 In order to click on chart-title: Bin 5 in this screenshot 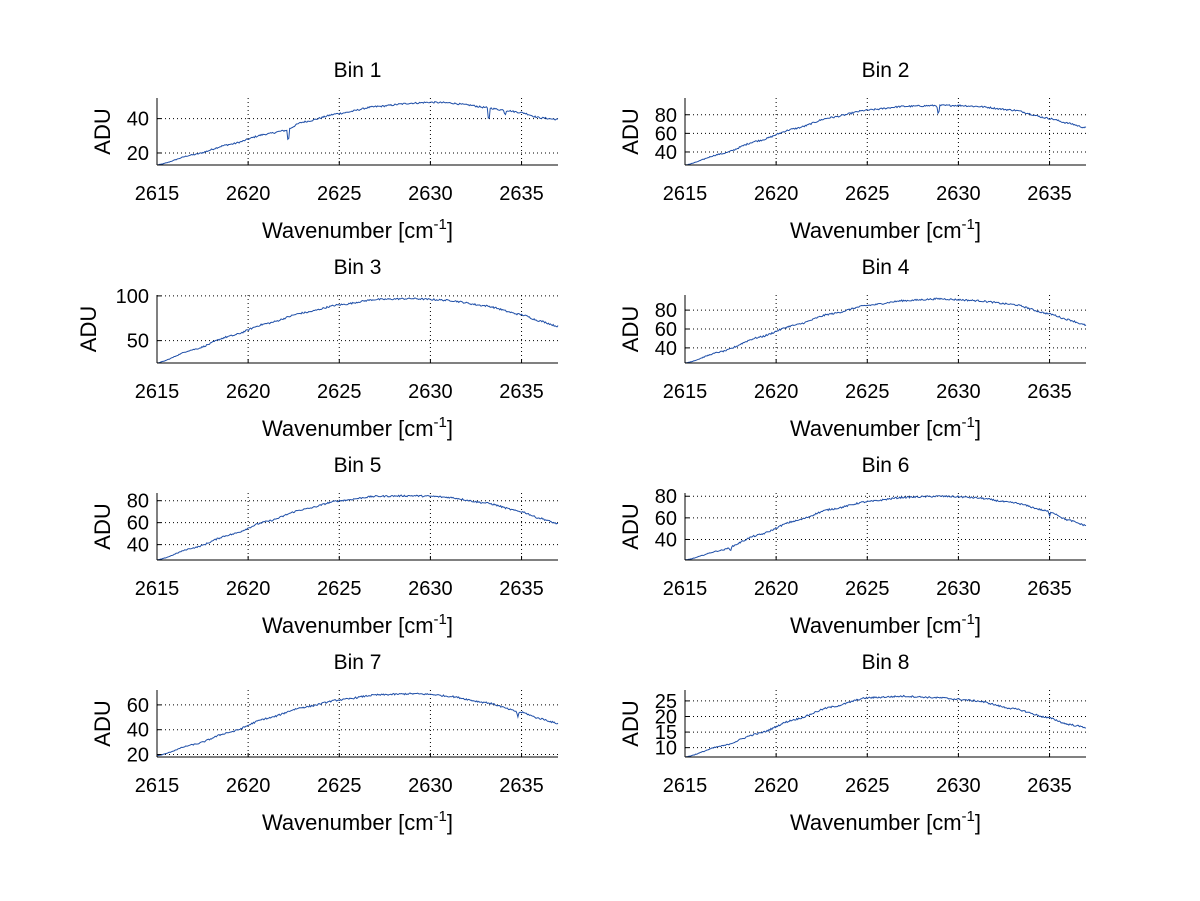, I will do `click(358, 465)`.